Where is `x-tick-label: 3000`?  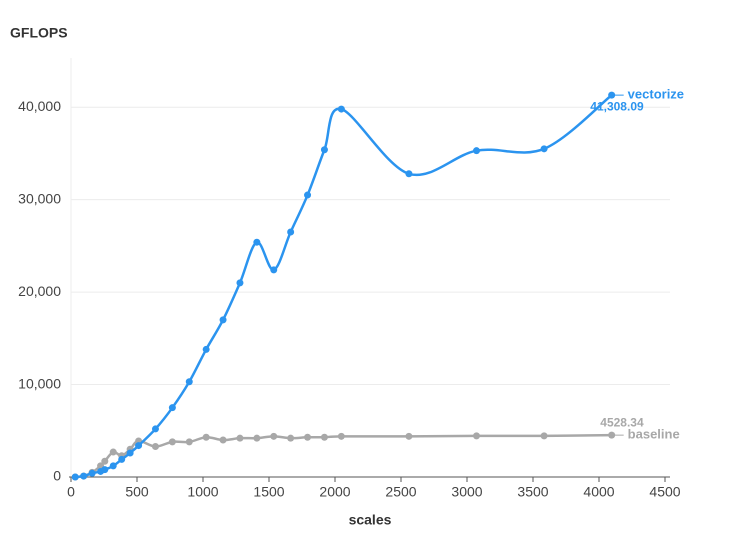
x-tick-label: 3000 is located at coordinates (466, 492).